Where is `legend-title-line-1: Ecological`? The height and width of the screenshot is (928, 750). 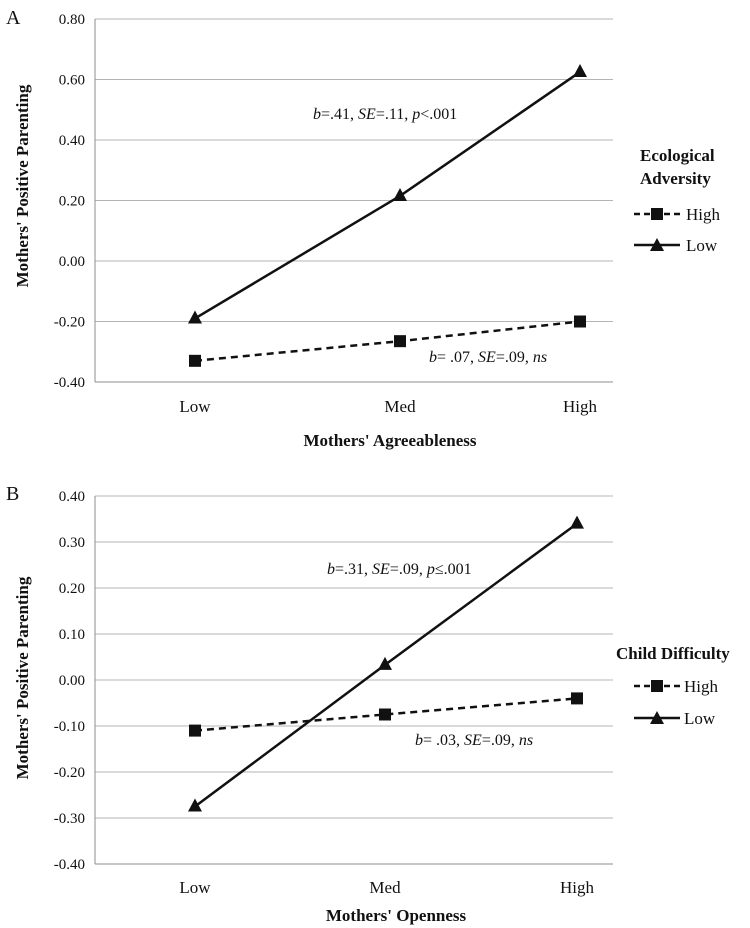 legend-title-line-1: Ecological is located at coordinates (677, 155).